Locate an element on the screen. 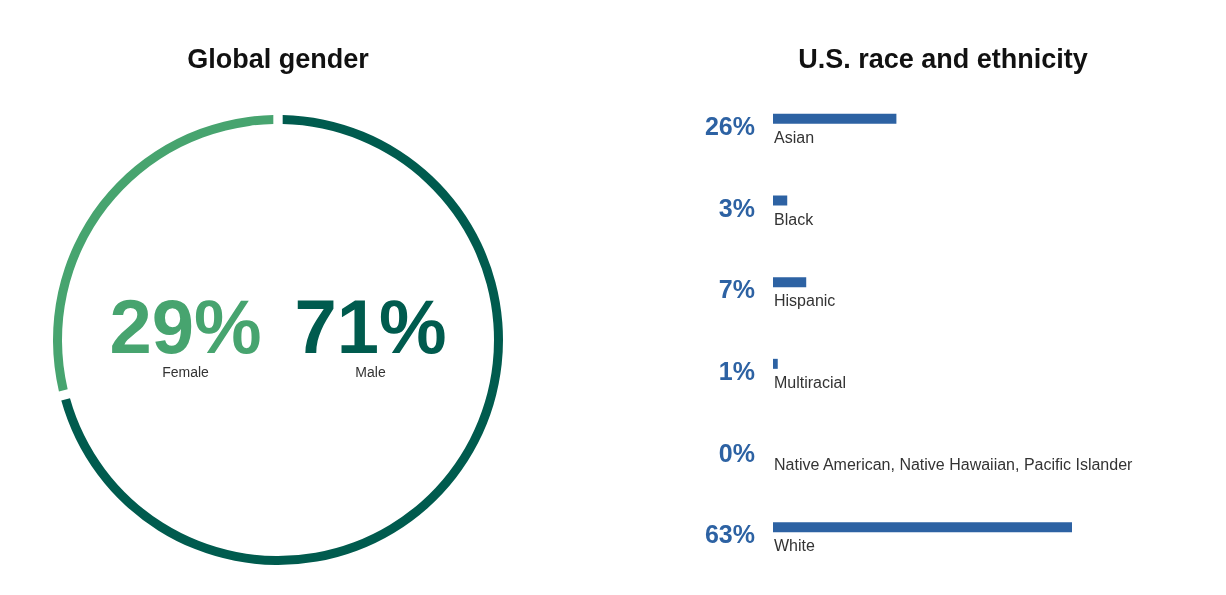  chart-title: U.S. race and ethnicity is located at coordinates (943, 59).